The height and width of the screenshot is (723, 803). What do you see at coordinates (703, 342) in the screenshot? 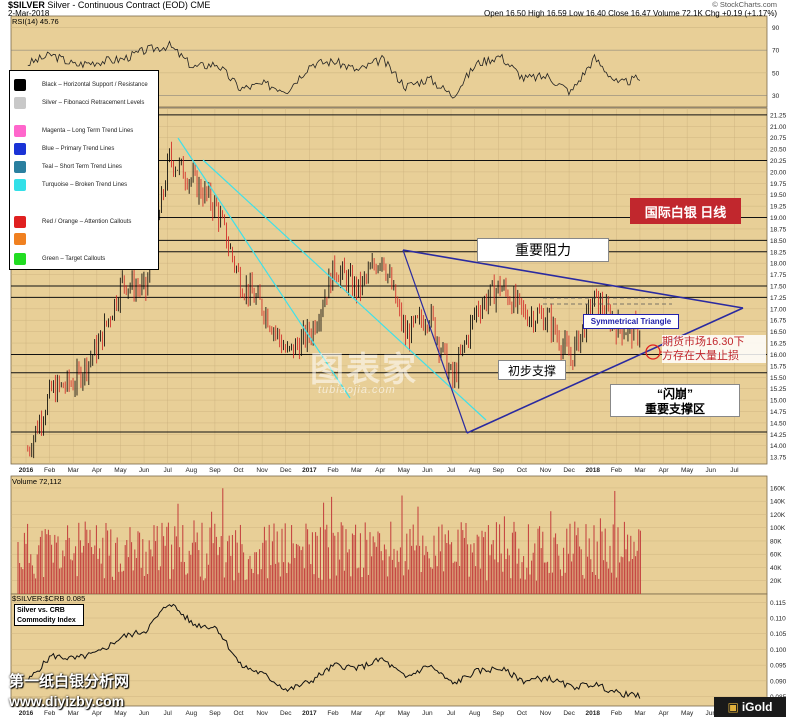
I see `futures-note-line-1: 期货市场16.30下` at bounding box center [703, 342].